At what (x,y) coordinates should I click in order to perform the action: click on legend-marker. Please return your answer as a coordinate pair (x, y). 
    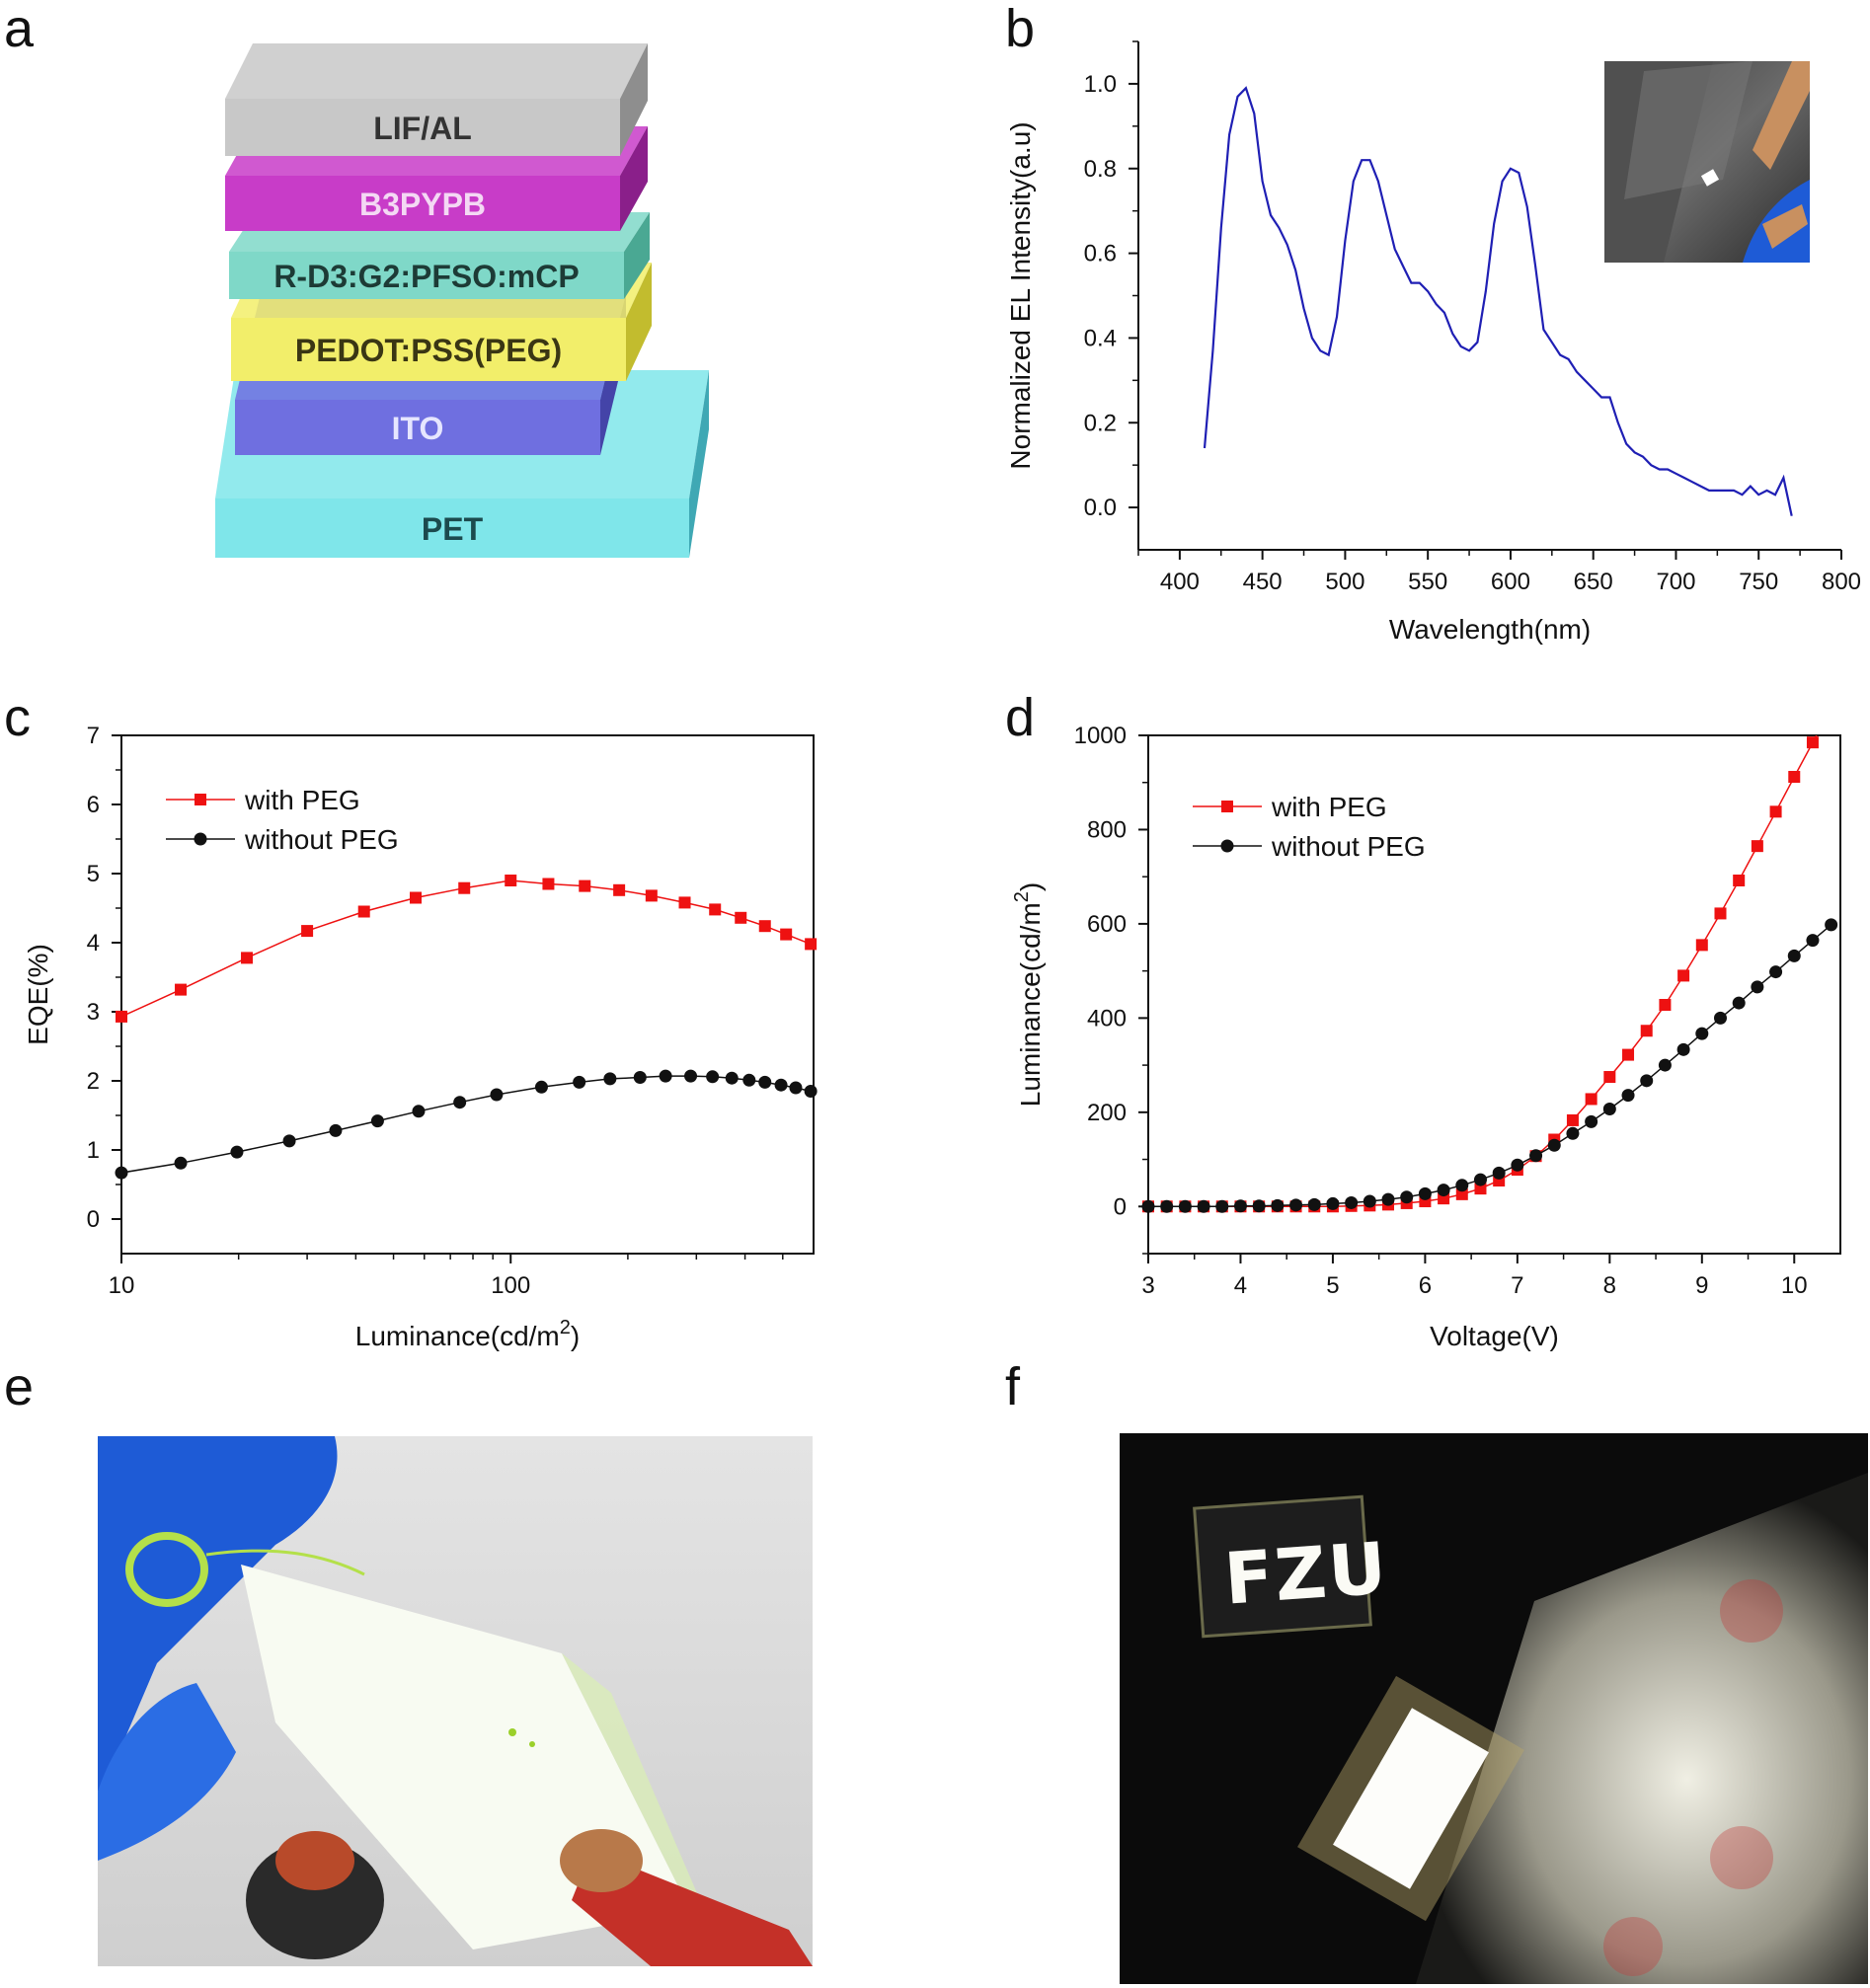
    Looking at the image, I should click on (201, 839).